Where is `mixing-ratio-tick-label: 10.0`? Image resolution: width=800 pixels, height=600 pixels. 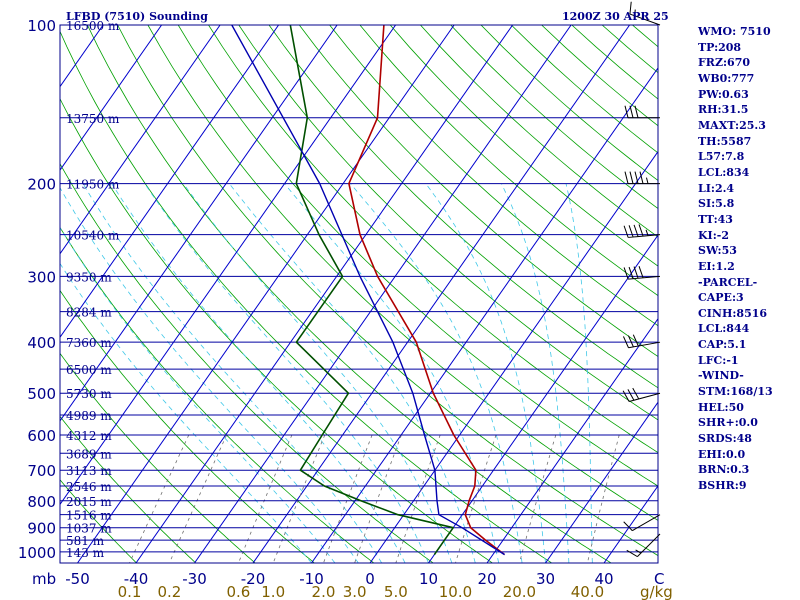 mixing-ratio-tick-label: 10.0 is located at coordinates (455, 591).